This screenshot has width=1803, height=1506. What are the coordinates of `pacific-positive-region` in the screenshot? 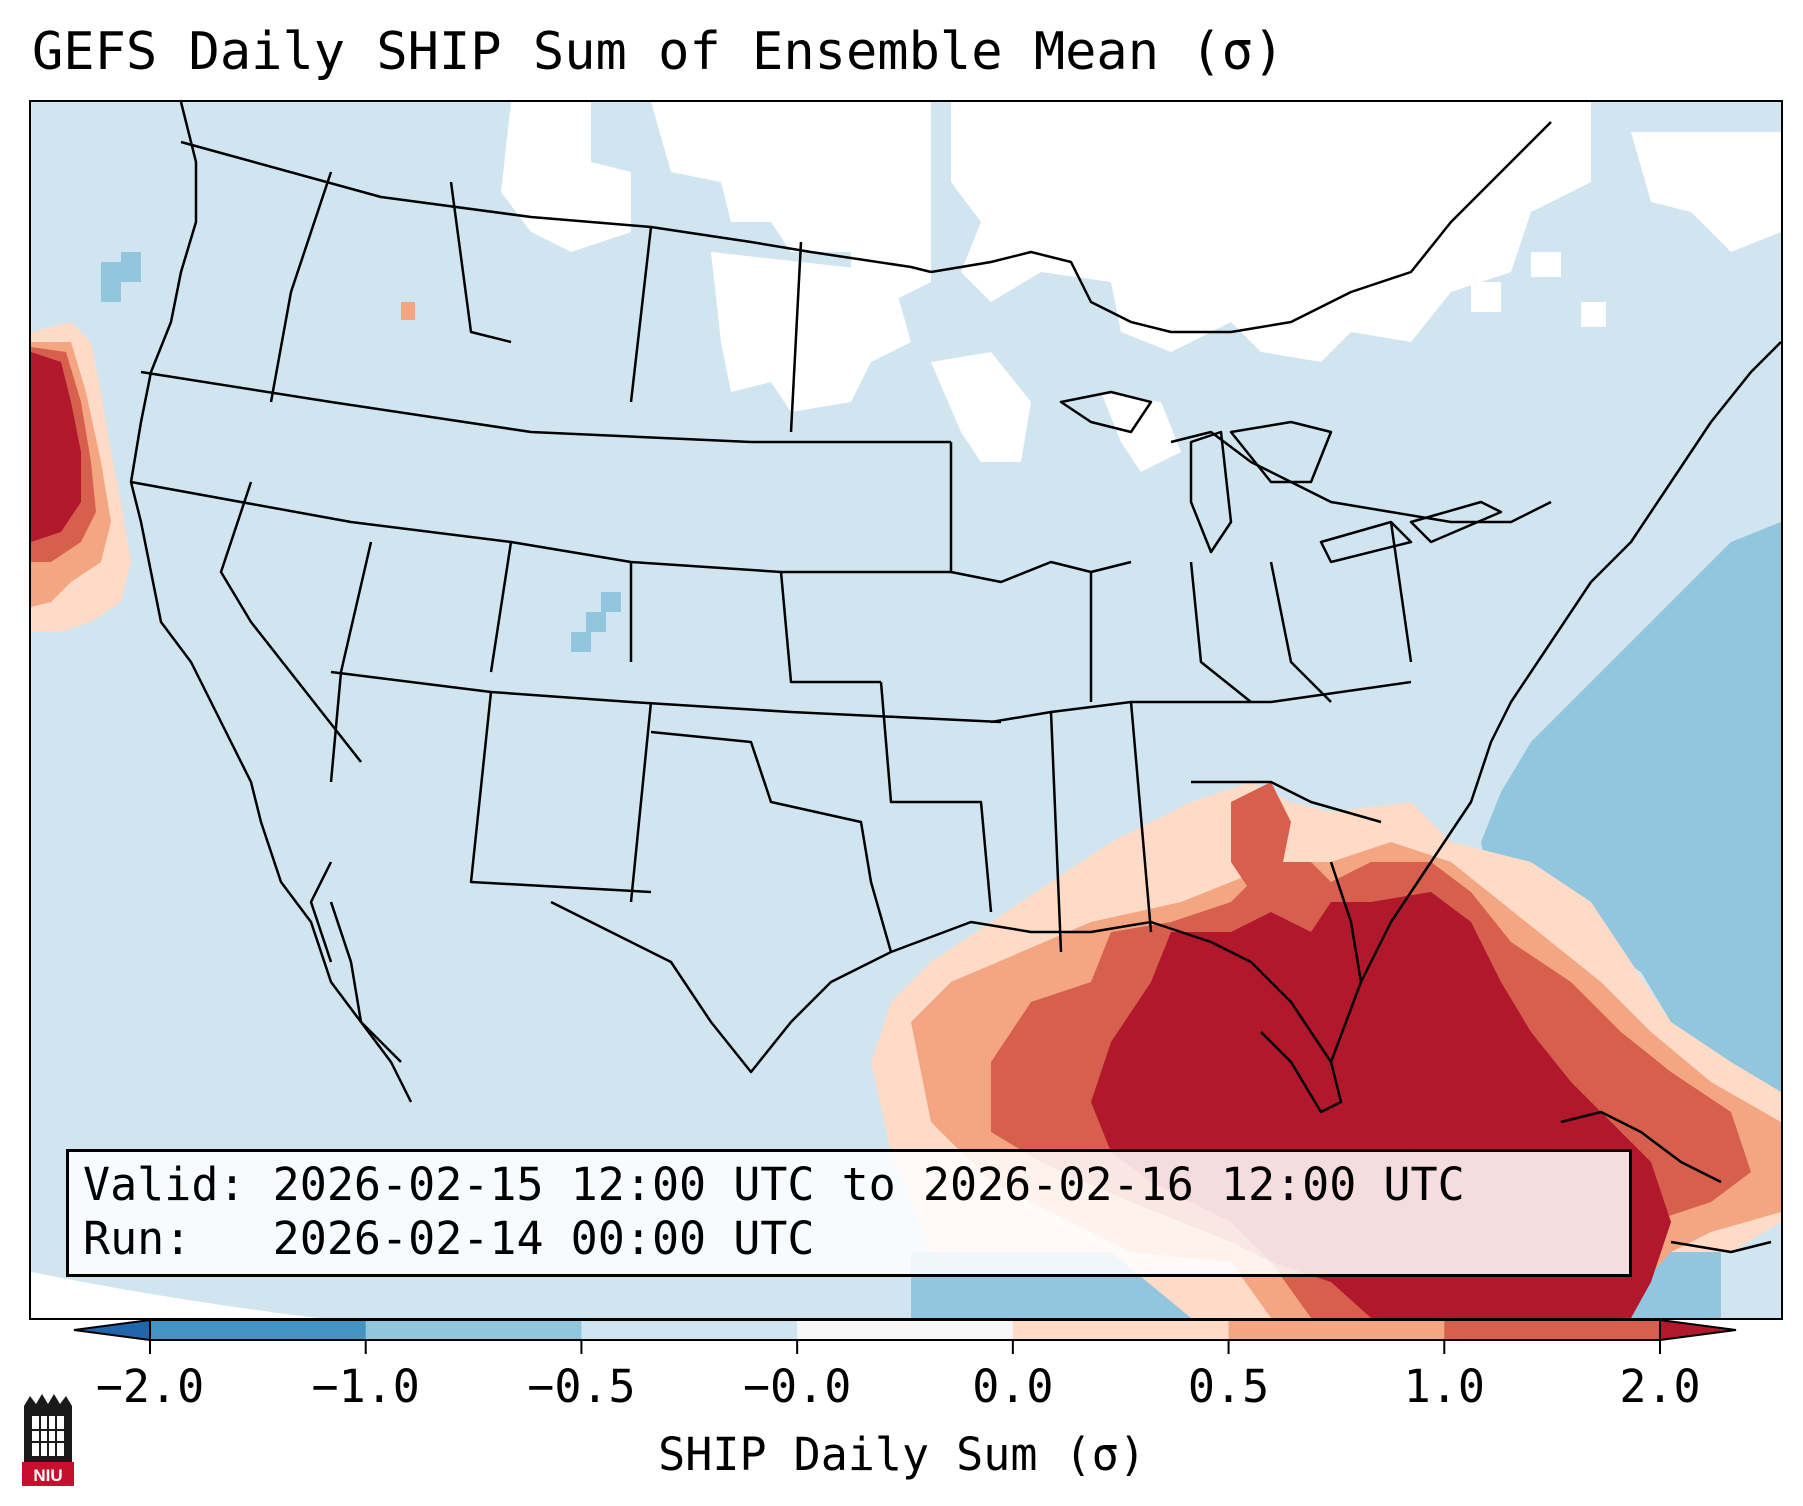 It's located at (223, 467).